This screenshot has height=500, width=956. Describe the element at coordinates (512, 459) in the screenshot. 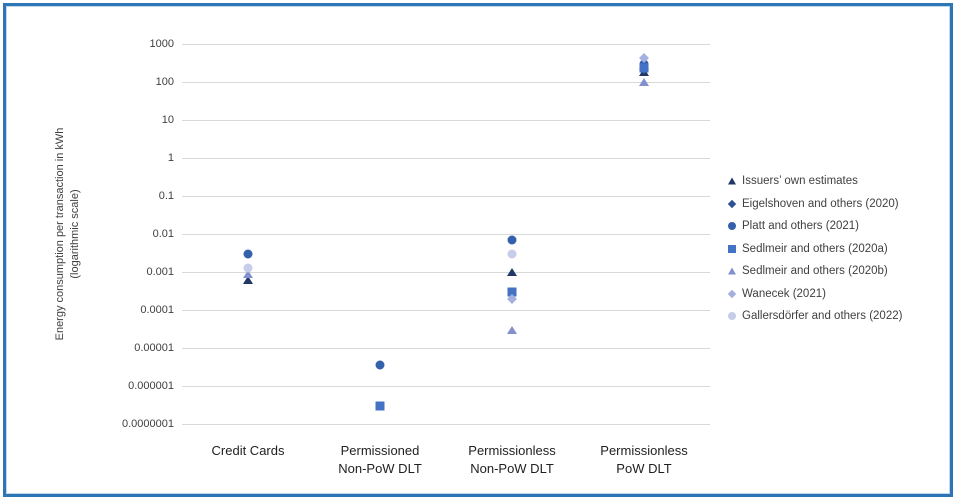

I see `x-category-label-permissionless-non-pow-dlt: Permissionless Non-PoW DLT` at that location.